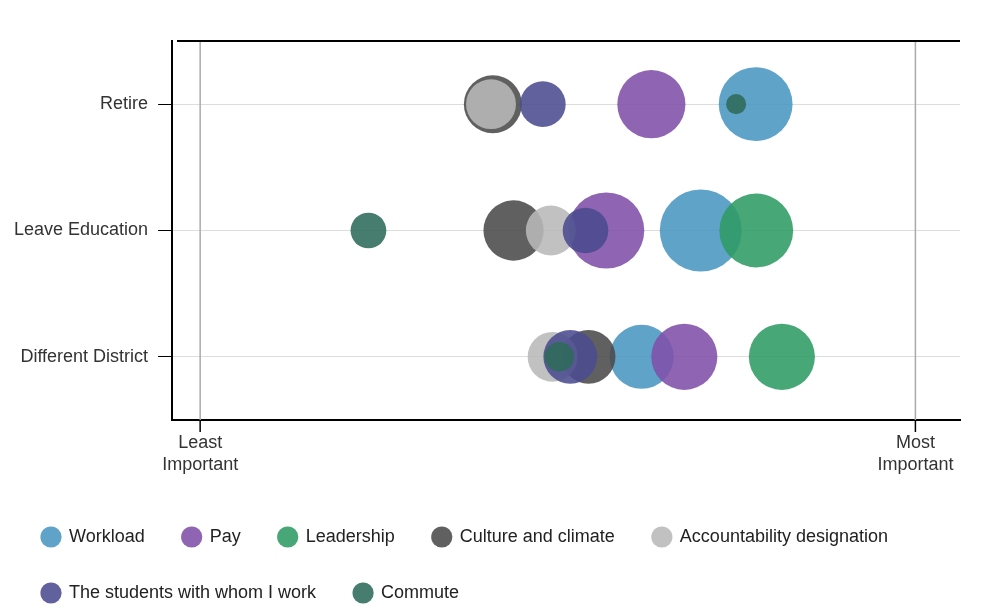 The image size is (1001, 612). Describe the element at coordinates (225, 535) in the screenshot. I see `legend-label: Pay` at that location.